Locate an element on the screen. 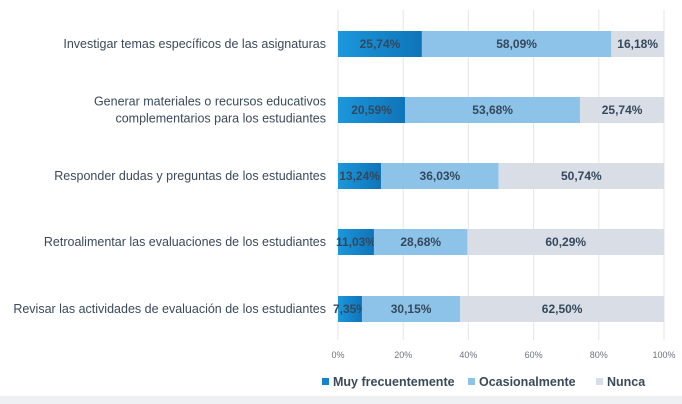  data-label: 30,15% is located at coordinates (411, 309).